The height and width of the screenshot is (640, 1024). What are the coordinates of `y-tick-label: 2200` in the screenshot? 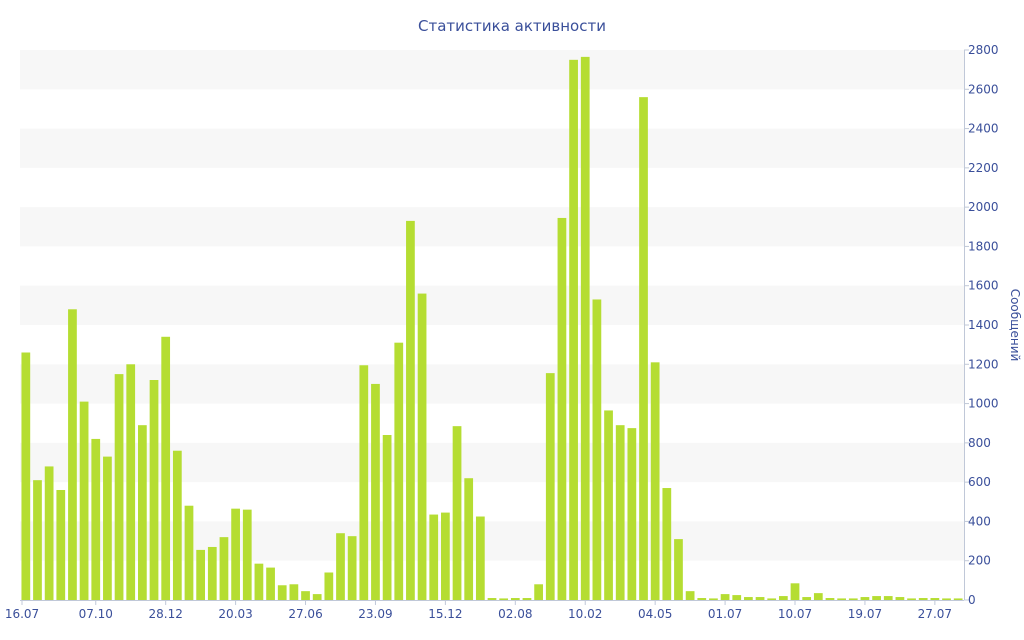 It's located at (983, 168).